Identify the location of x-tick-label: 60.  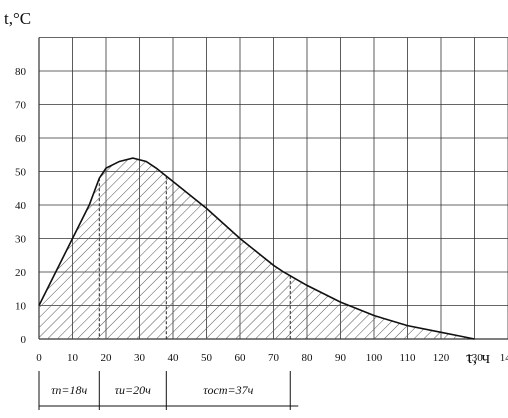
(241, 358).